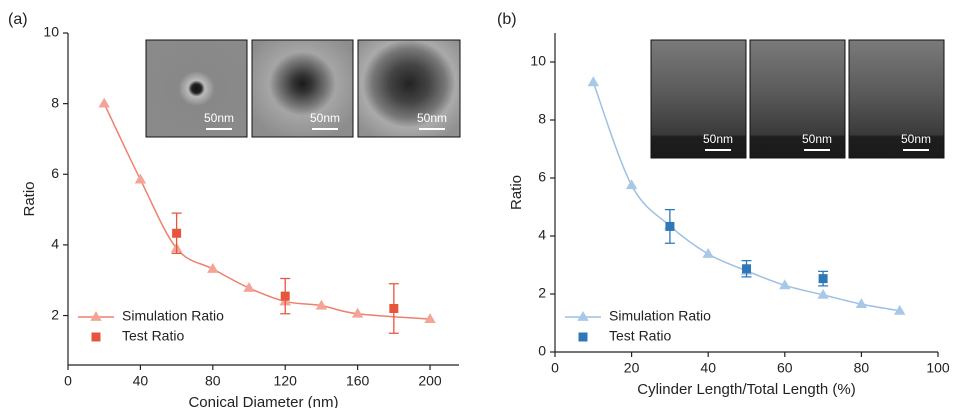 This screenshot has width=964, height=408. Describe the element at coordinates (286, 381) in the screenshot. I see `x-tick-label: 120` at that location.